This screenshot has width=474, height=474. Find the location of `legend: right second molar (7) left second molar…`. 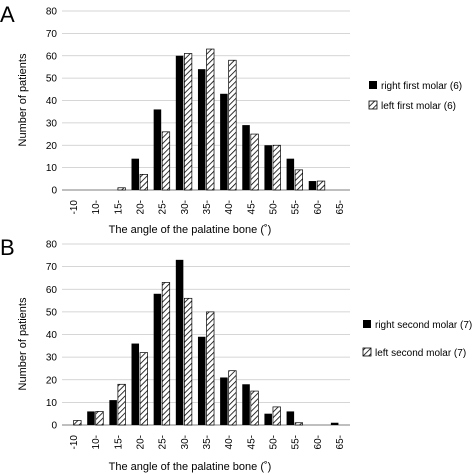

legend: right second molar (7) left second molar… is located at coordinates (417, 339).